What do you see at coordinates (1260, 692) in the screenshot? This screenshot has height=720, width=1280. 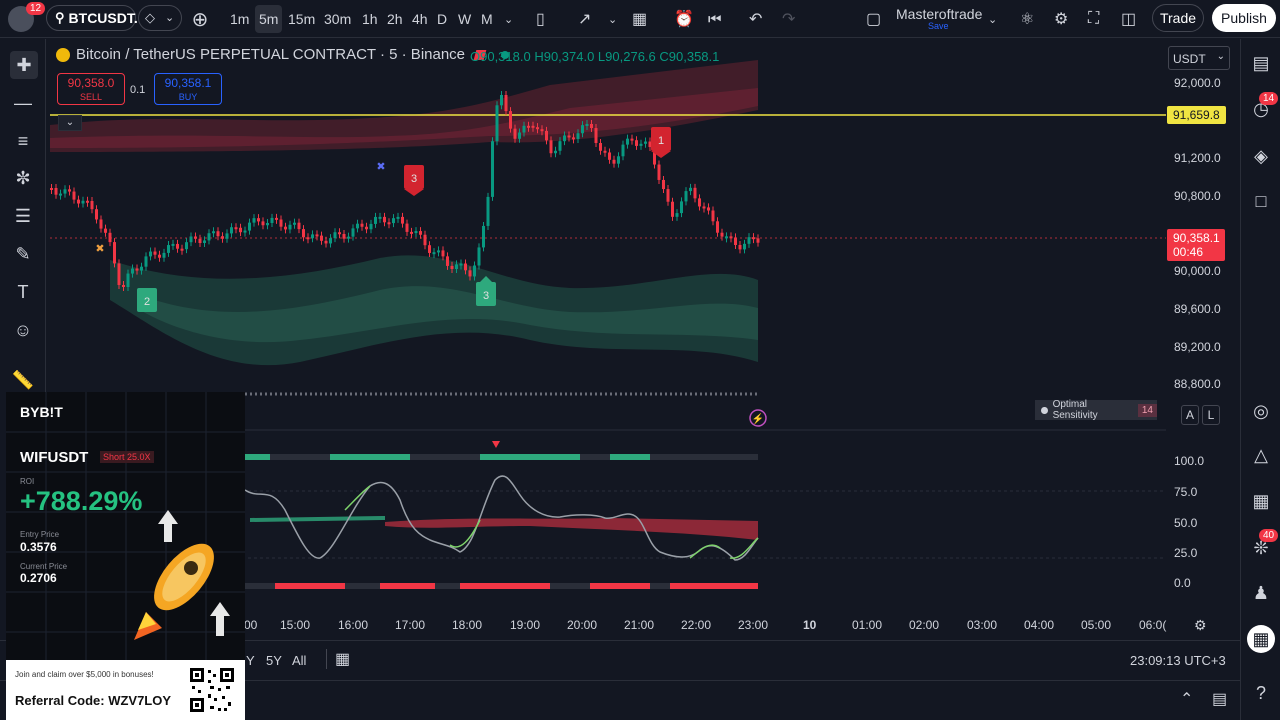 I see `help-icon: ?` at bounding box center [1260, 692].